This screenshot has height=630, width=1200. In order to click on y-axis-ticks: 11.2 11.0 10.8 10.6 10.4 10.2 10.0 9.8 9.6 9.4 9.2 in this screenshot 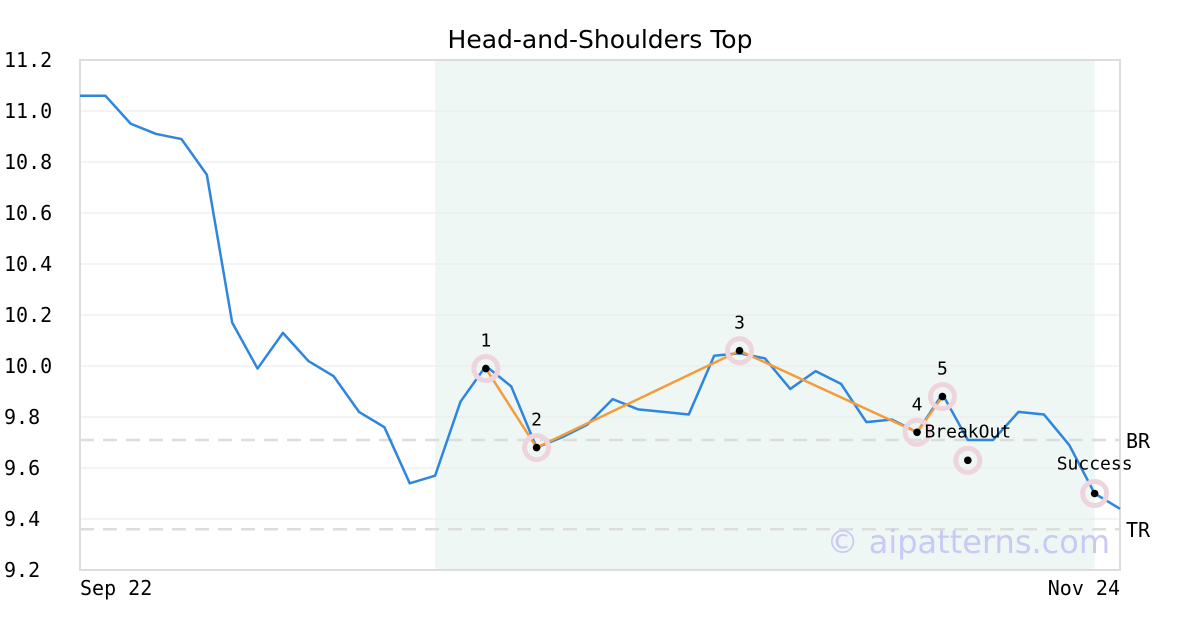, I will do `click(28, 315)`.